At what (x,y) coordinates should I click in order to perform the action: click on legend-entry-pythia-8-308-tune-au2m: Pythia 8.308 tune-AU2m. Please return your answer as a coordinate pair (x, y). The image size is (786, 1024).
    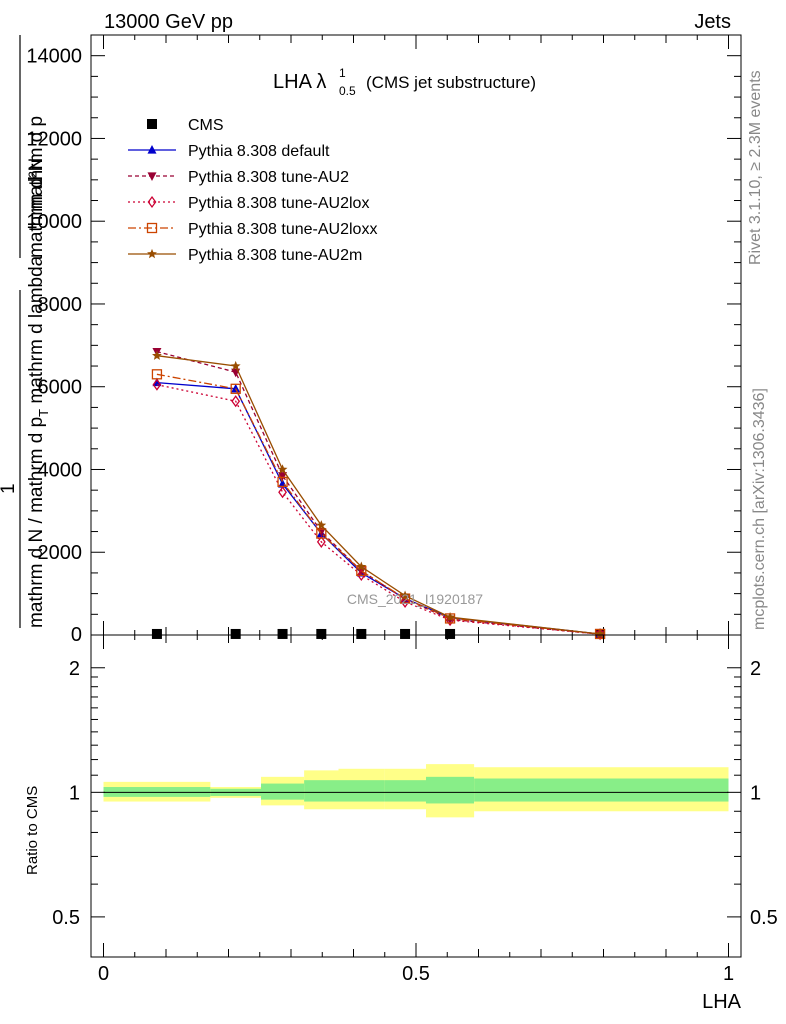
    Looking at the image, I should click on (245, 255).